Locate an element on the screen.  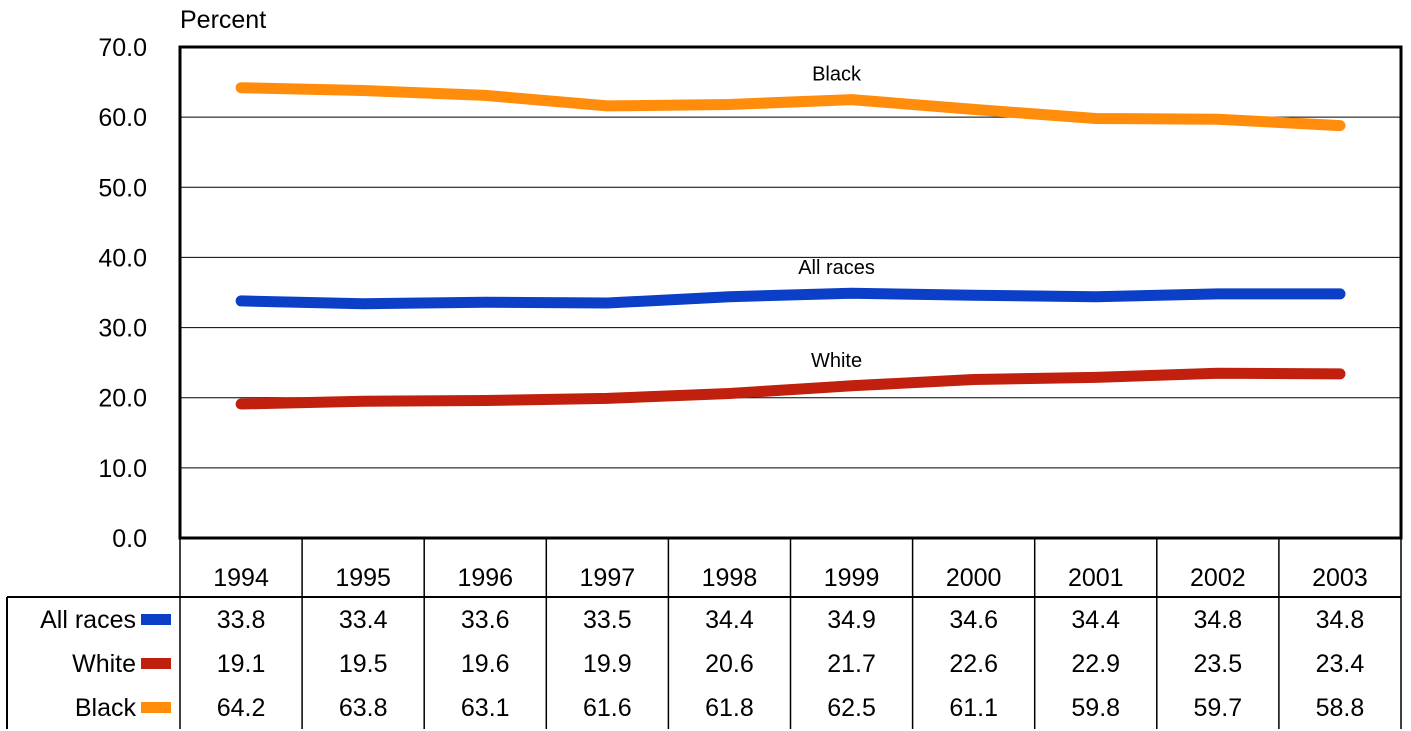
table-cell: 58.8 is located at coordinates (1340, 708).